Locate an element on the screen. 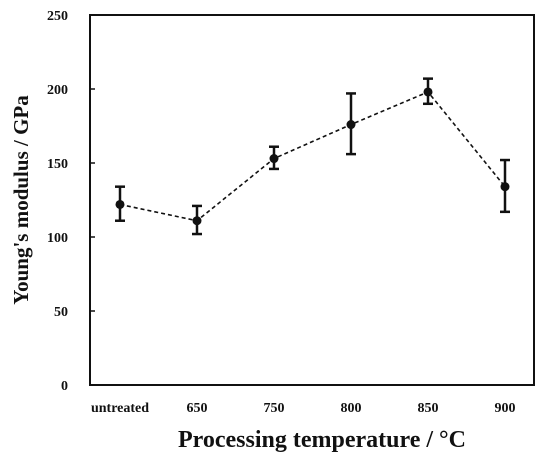  x-tick-label: 650 is located at coordinates (197, 408).